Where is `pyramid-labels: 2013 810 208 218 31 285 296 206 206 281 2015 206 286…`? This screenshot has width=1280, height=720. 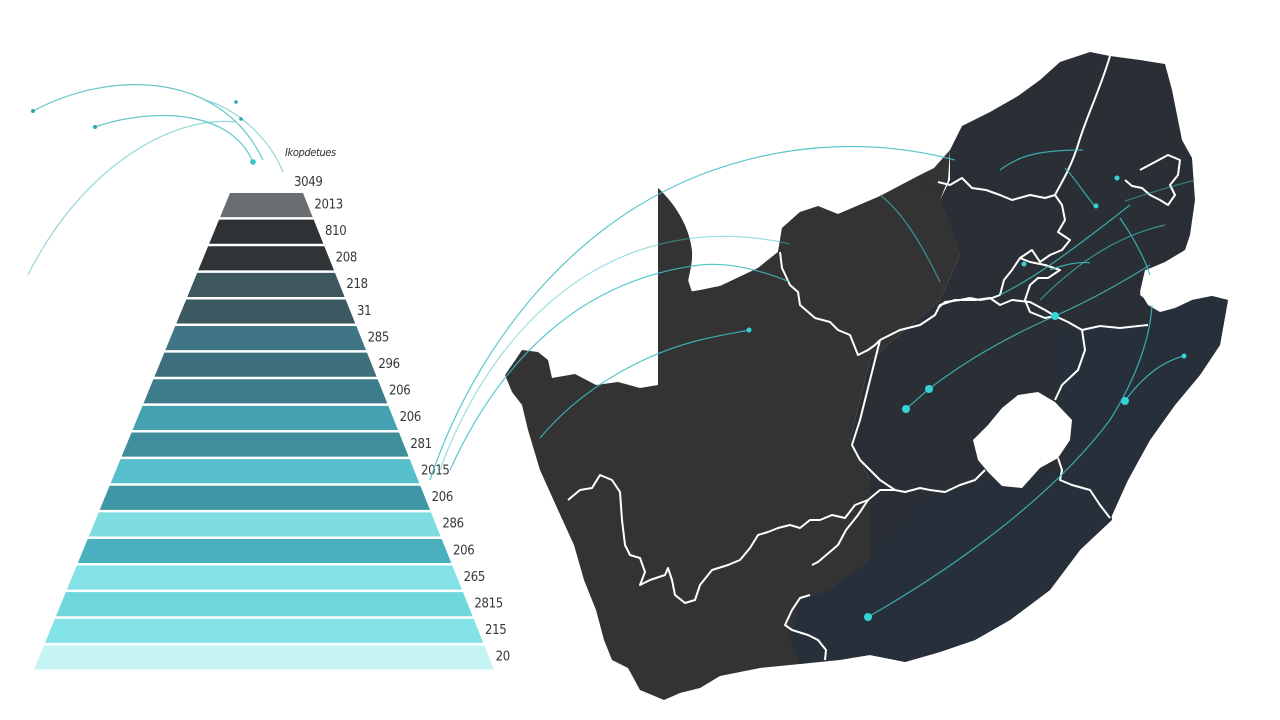
pyramid-labels: 2013 810 208 218 31 285 296 206 206 281 2015 206 286… is located at coordinates (412, 430).